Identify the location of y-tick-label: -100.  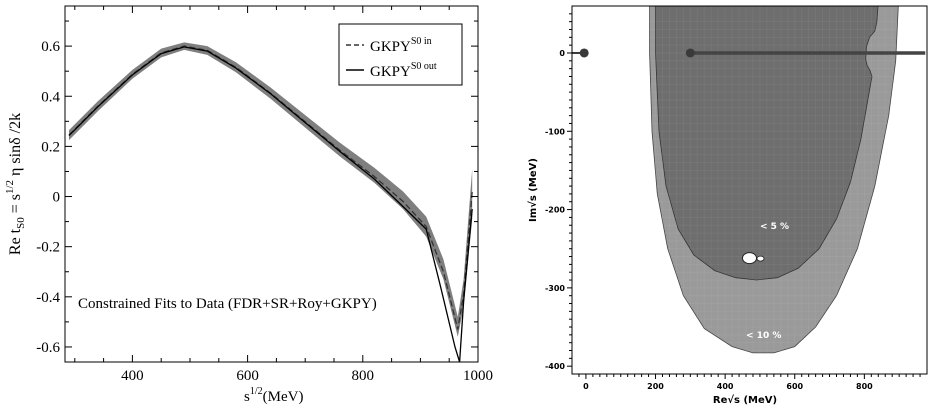
(555, 131).